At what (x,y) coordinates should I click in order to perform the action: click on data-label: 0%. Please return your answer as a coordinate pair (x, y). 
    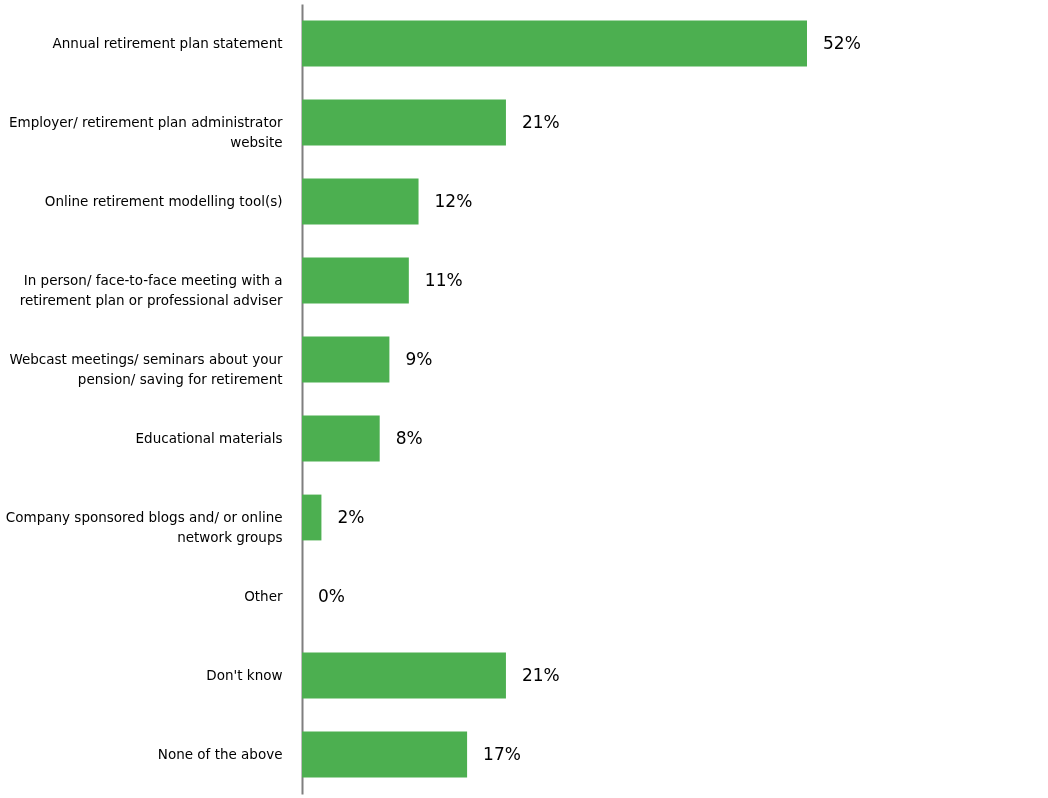
    Looking at the image, I should click on (331, 595).